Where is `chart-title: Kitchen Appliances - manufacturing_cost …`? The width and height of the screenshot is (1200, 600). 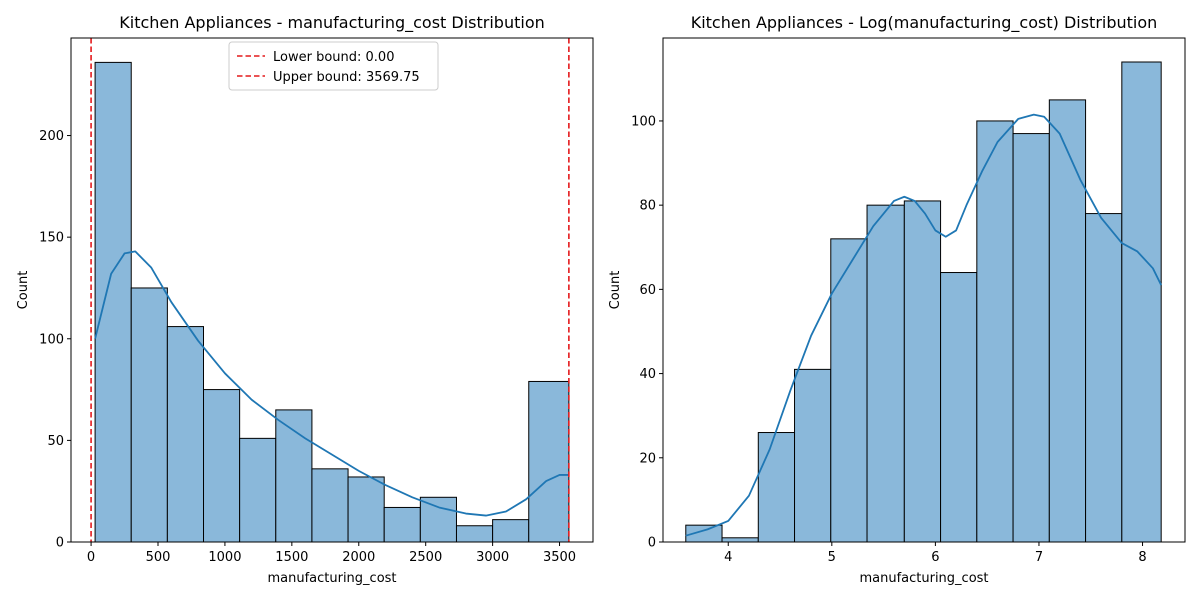 chart-title: Kitchen Appliances - manufacturing_cost … is located at coordinates (332, 23).